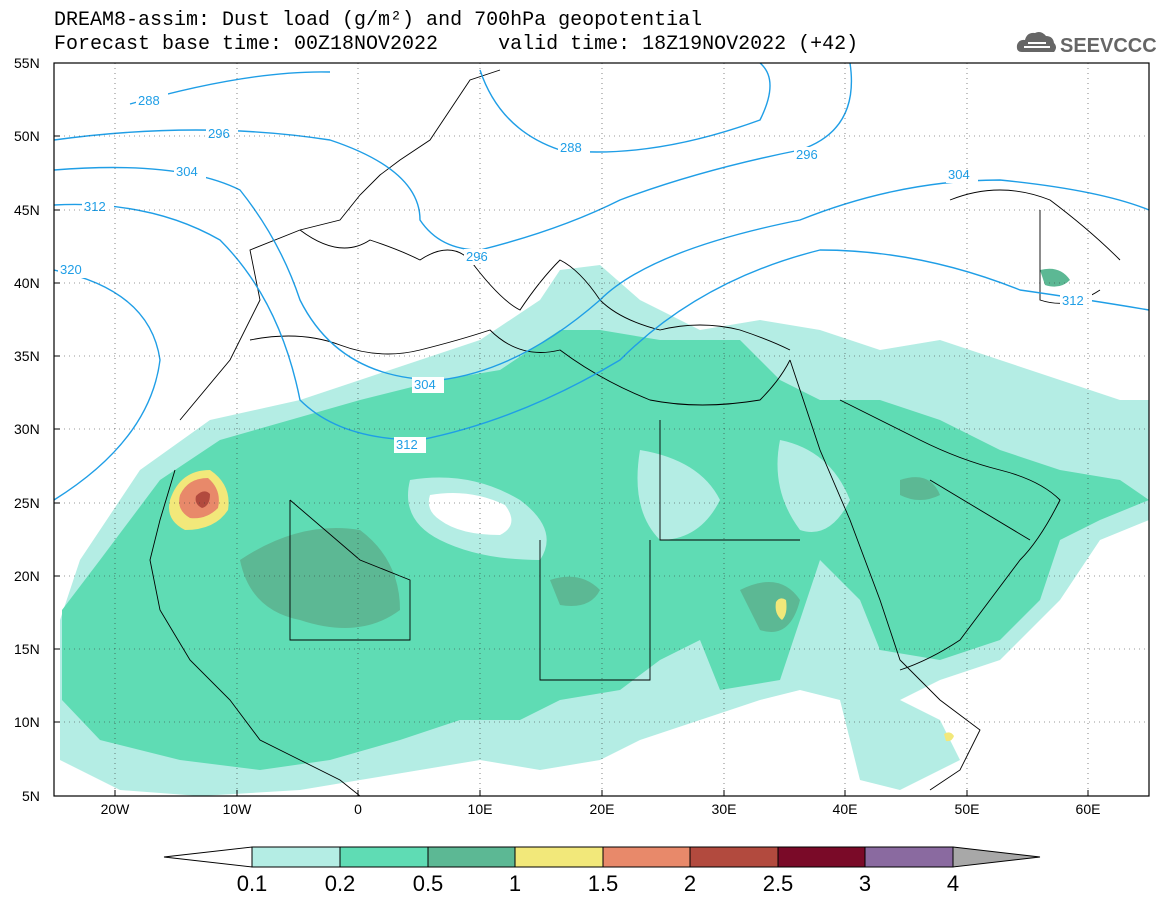 The image size is (1165, 907). What do you see at coordinates (116, 809) in the screenshot?
I see `lon-label: 20W` at bounding box center [116, 809].